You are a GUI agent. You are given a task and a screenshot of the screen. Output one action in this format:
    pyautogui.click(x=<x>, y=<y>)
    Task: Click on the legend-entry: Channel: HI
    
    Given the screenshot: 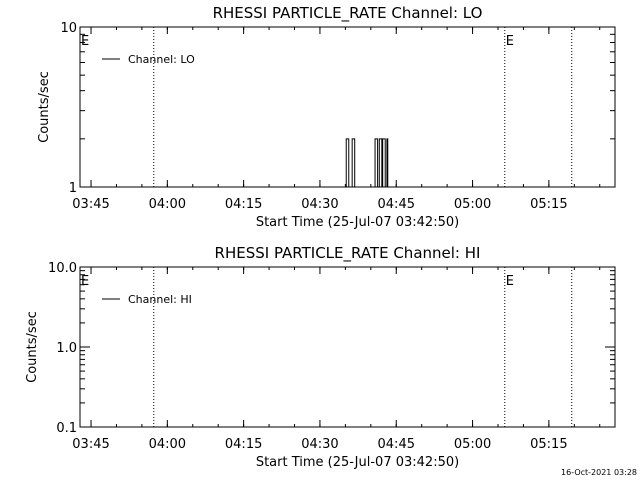 What is the action you would take?
    pyautogui.click(x=160, y=299)
    